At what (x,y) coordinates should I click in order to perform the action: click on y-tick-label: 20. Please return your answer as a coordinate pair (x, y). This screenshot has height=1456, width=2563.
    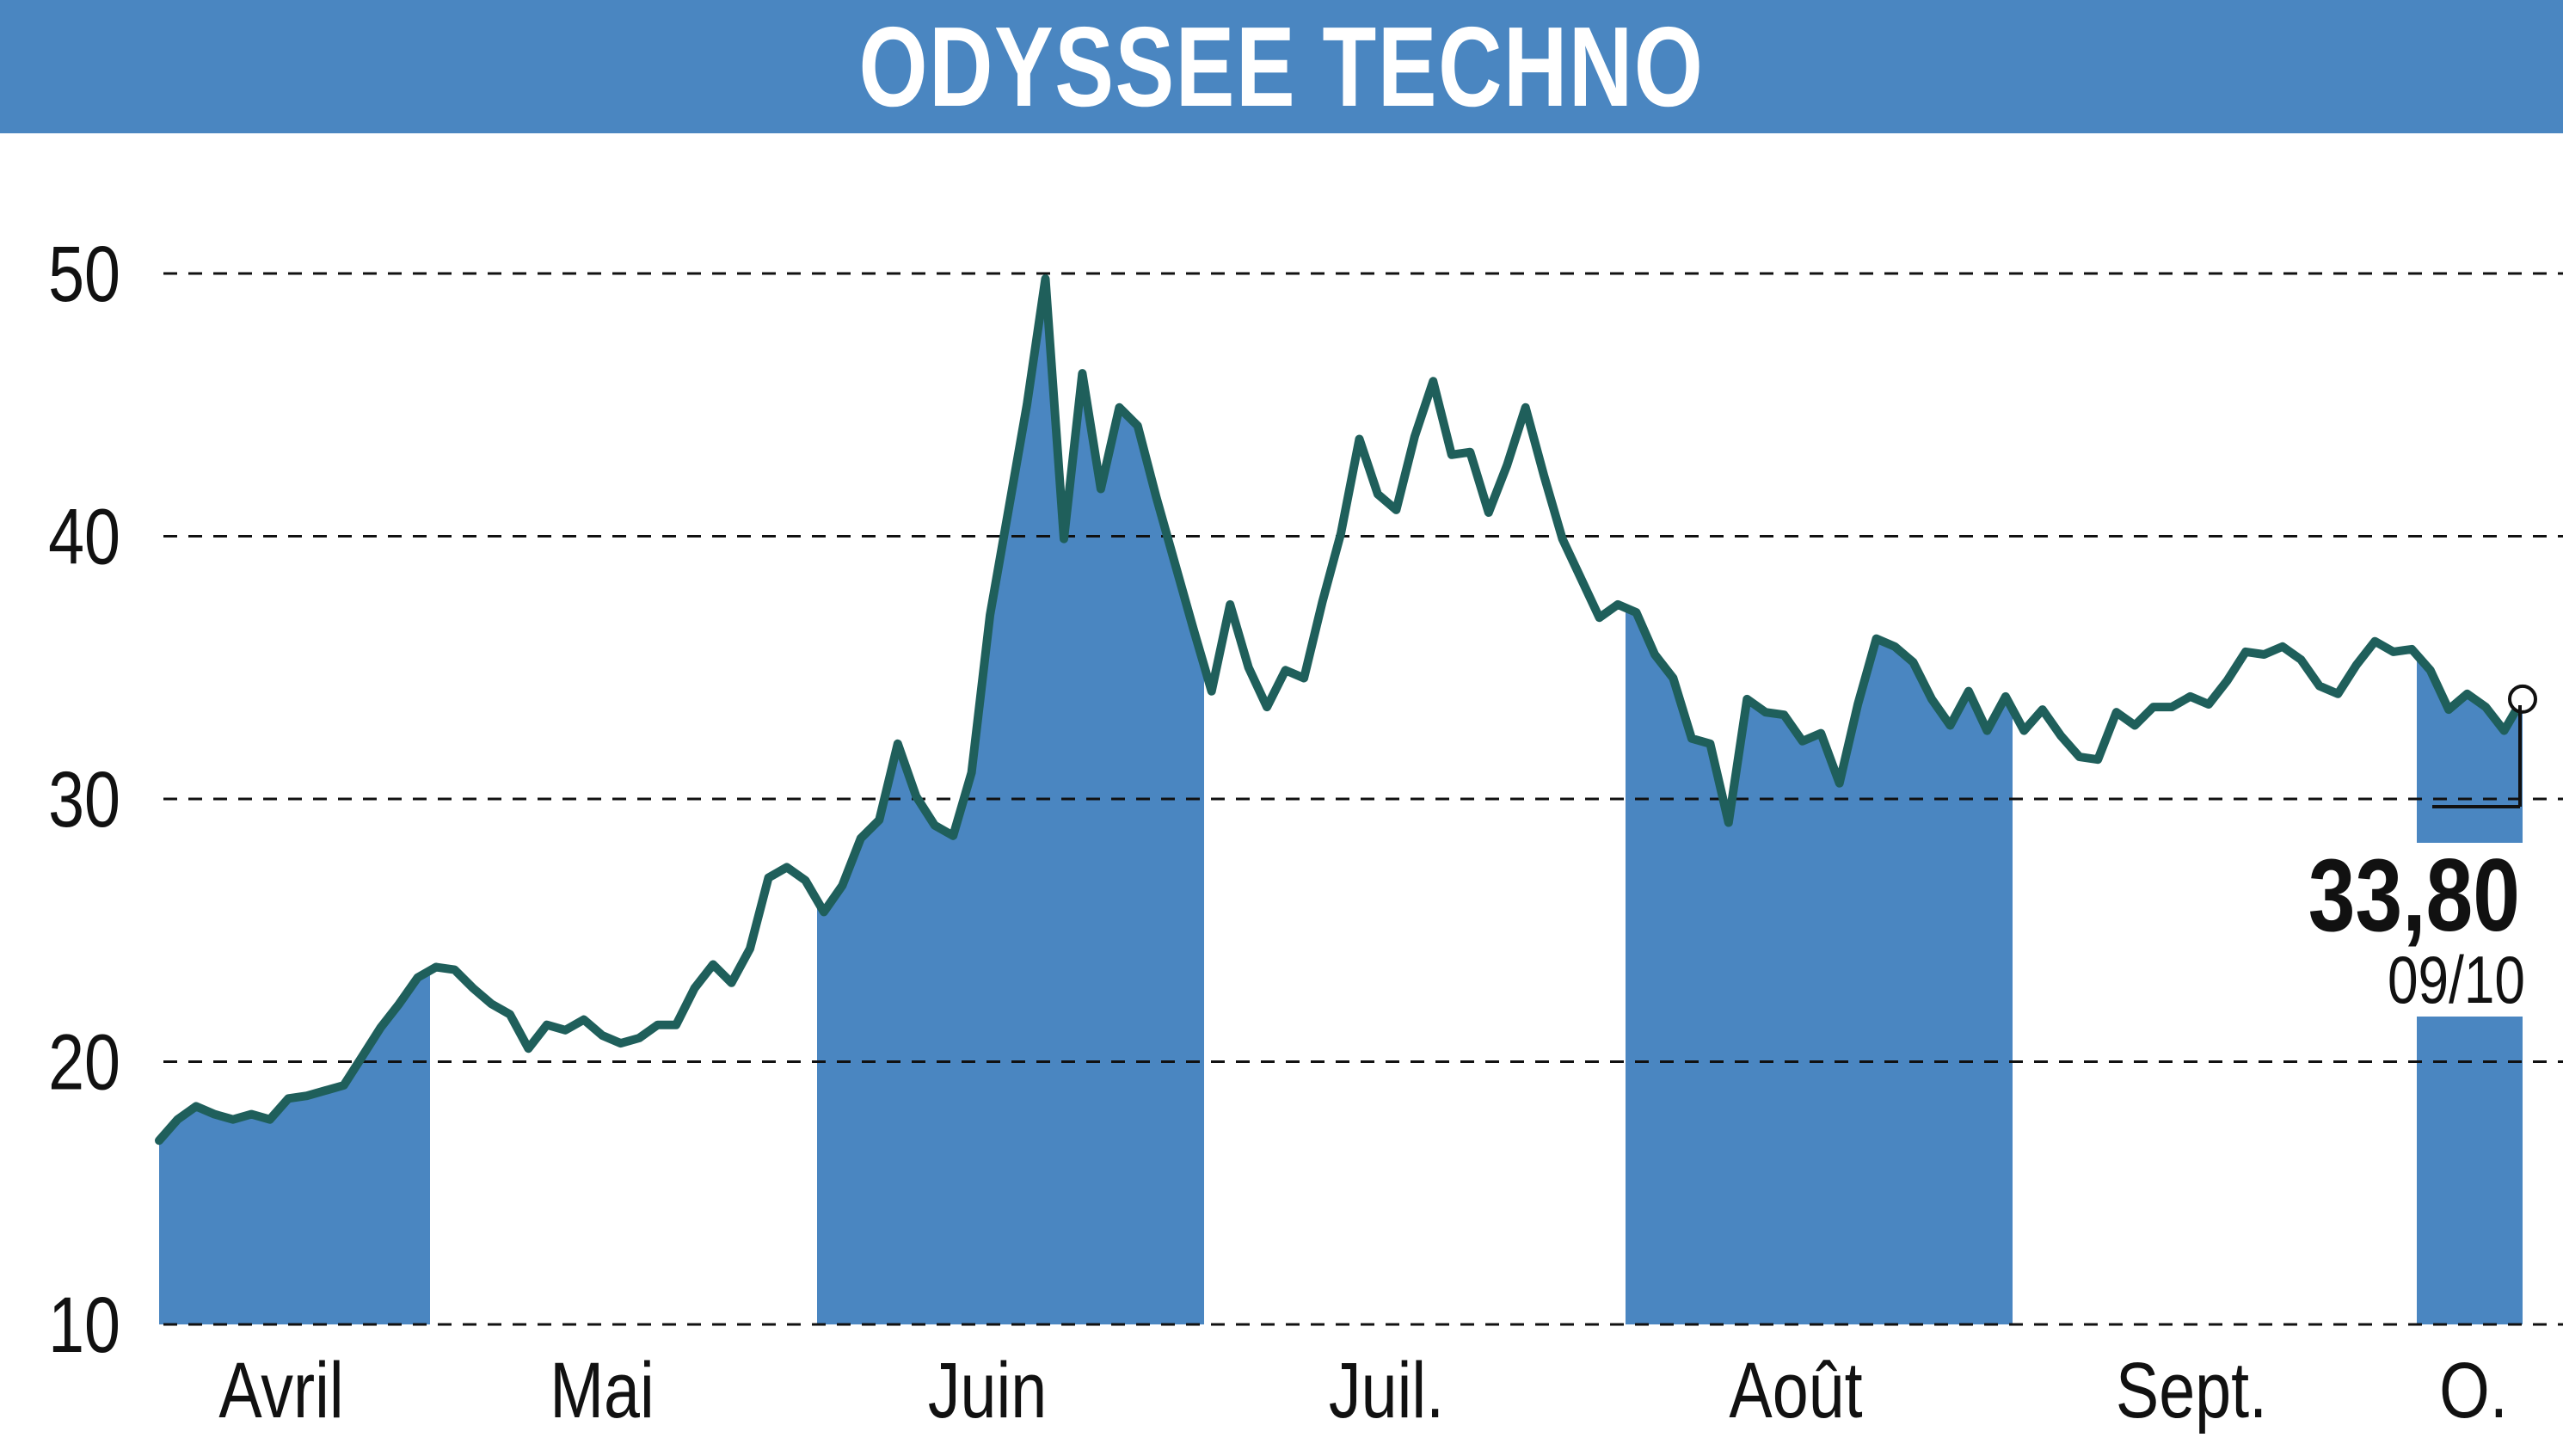
    Looking at the image, I should click on (84, 1062).